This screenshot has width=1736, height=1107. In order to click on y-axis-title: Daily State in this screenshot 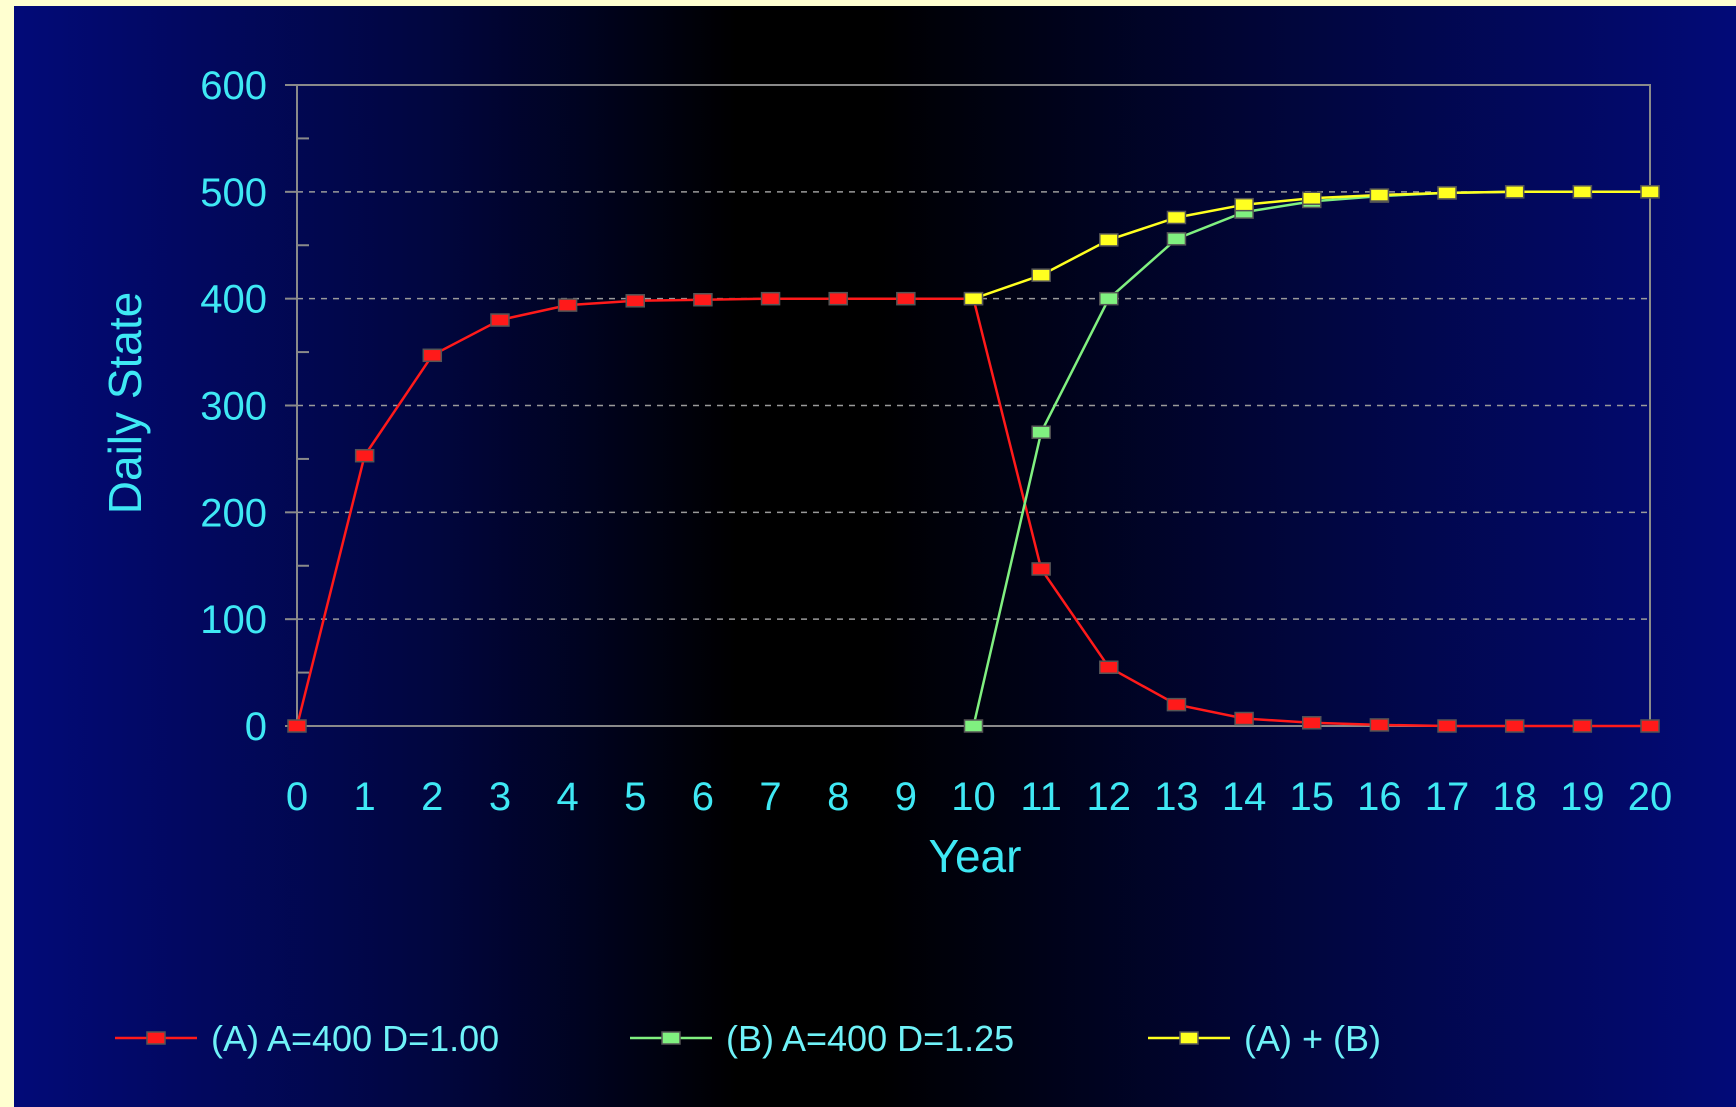, I will do `click(125, 403)`.